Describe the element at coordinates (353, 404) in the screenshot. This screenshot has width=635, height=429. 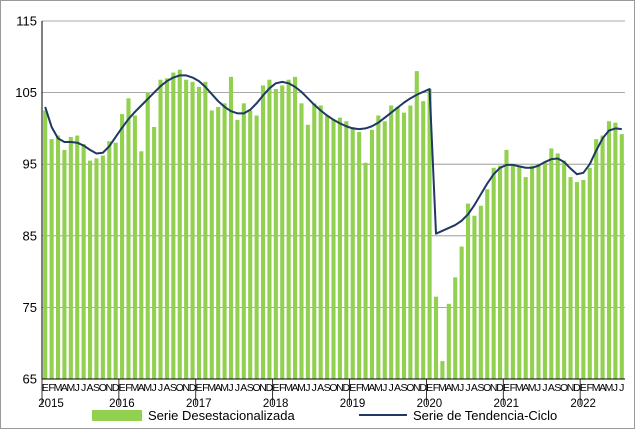
I see `x-tick-year: 2019` at that location.